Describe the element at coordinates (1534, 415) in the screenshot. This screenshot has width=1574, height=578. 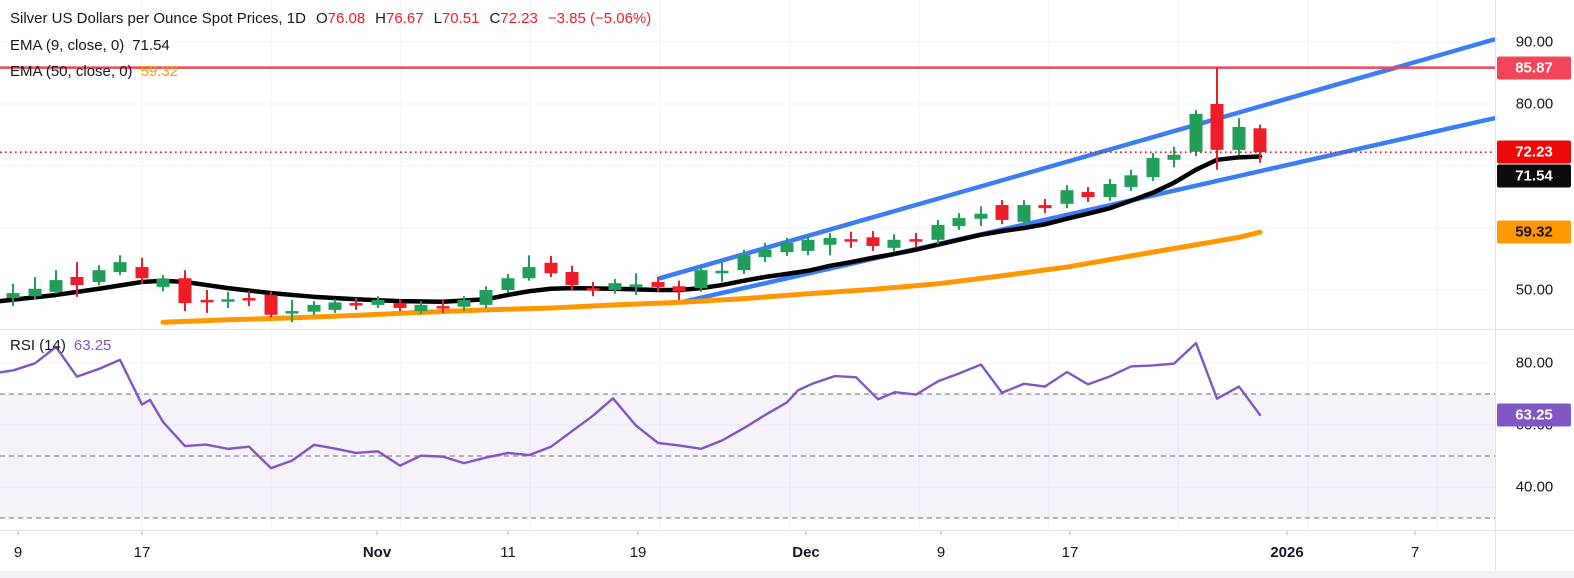
I see `rsi-badge: 63.25` at that location.